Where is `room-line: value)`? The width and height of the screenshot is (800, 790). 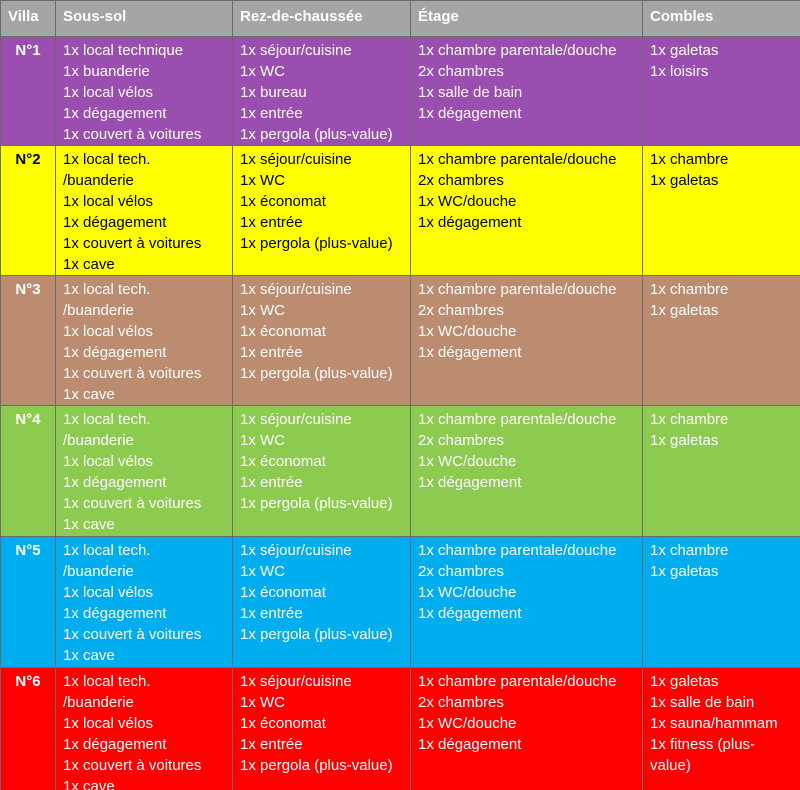
room-line: value) is located at coordinates (670, 765).